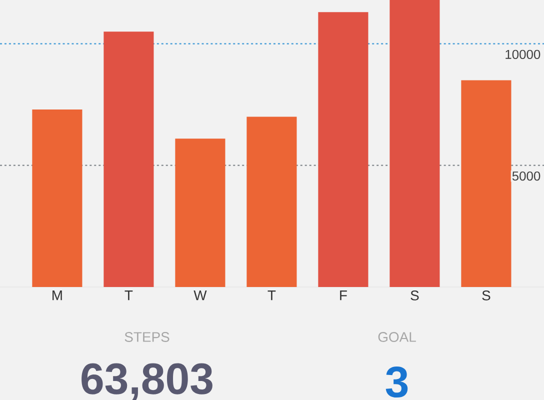  I want to click on text: 3, so click(397, 382).